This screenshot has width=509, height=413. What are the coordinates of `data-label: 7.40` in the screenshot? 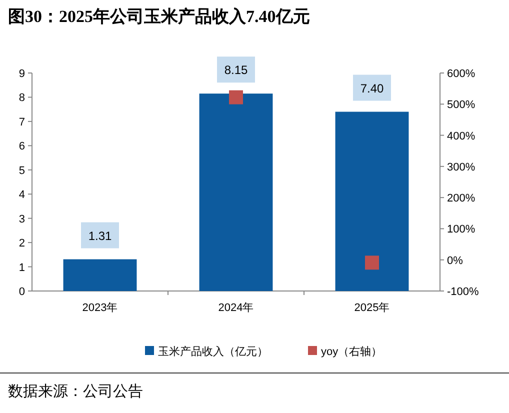 It's located at (372, 88).